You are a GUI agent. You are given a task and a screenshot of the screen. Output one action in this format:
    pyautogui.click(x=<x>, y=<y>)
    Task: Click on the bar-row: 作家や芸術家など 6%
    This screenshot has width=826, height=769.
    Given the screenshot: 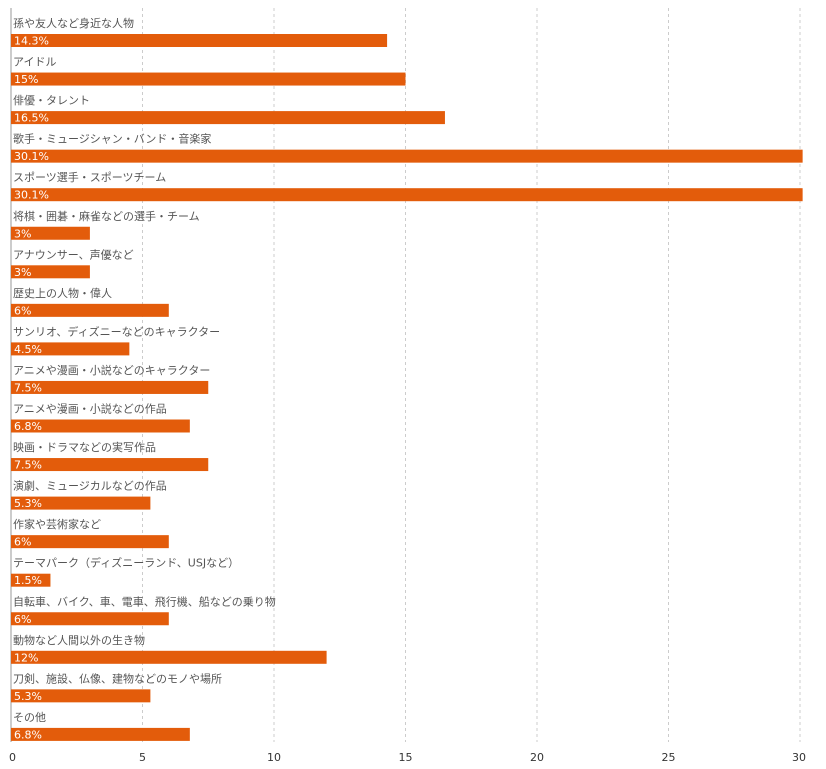 What is the action you would take?
    pyautogui.click(x=90, y=533)
    